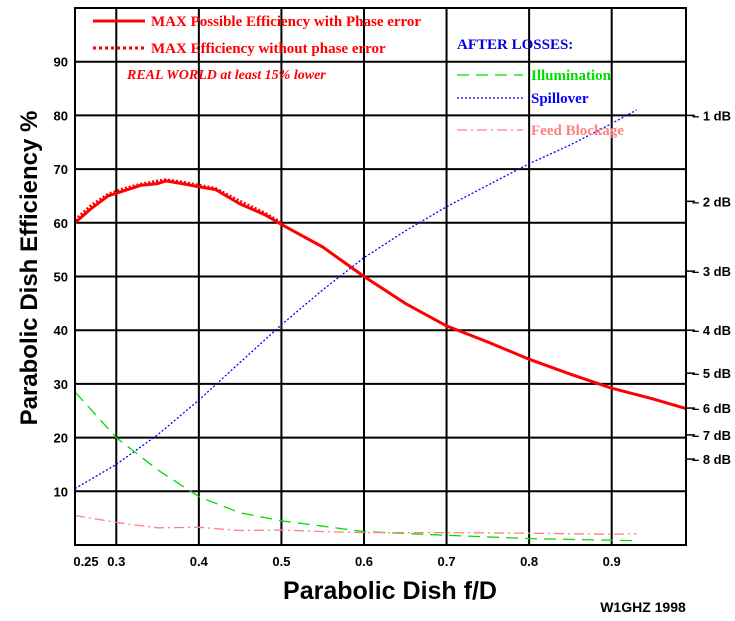 This screenshot has height=621, width=735. What do you see at coordinates (355, 524) in the screenshot?
I see `series-line-feed-blockage` at bounding box center [355, 524].